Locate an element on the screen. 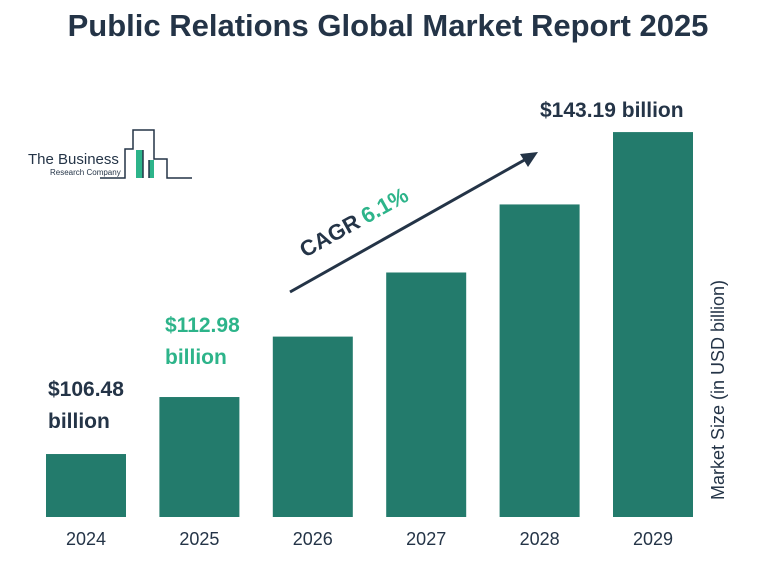 This screenshot has width=776, height=568. bar-2025 is located at coordinates (199, 457).